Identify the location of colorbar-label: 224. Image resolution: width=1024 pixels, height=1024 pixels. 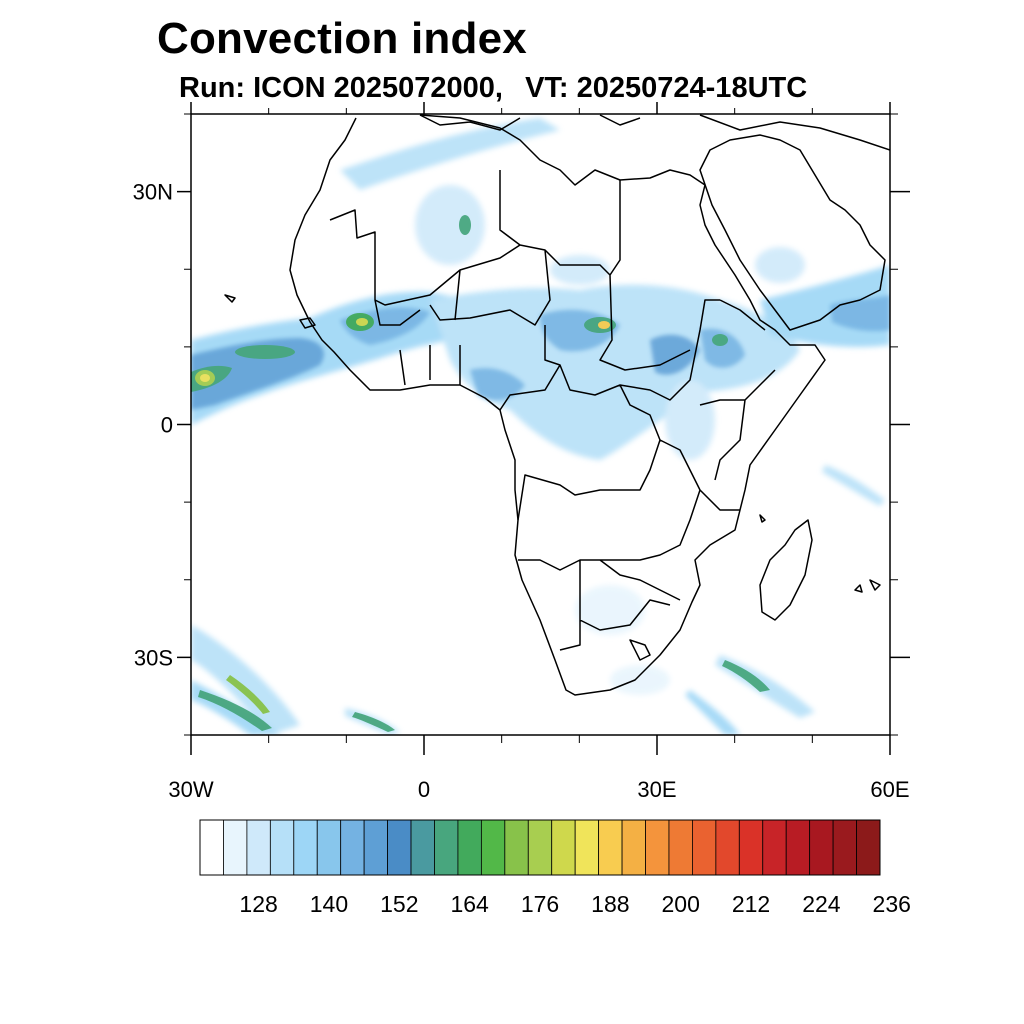
(821, 904).